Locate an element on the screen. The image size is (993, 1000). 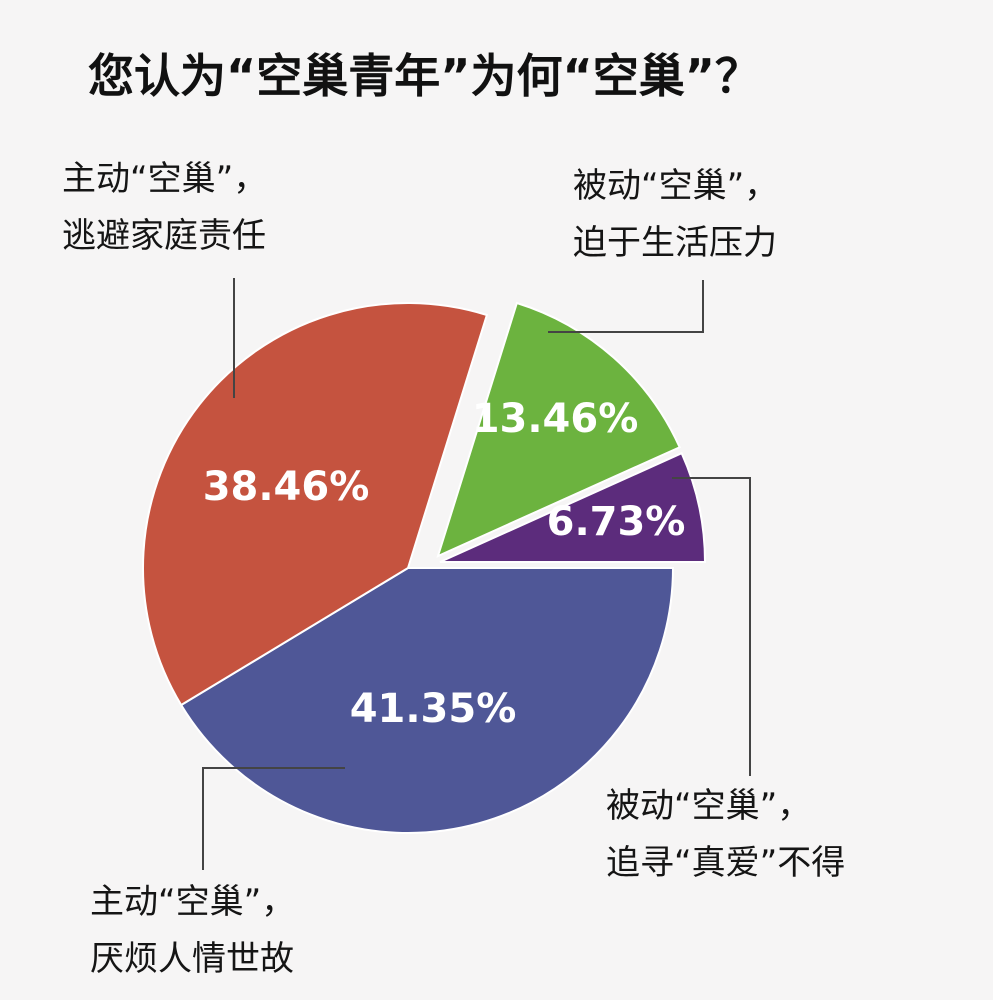
pct-label-passive-pressure: 13.46% is located at coordinates (555, 419).